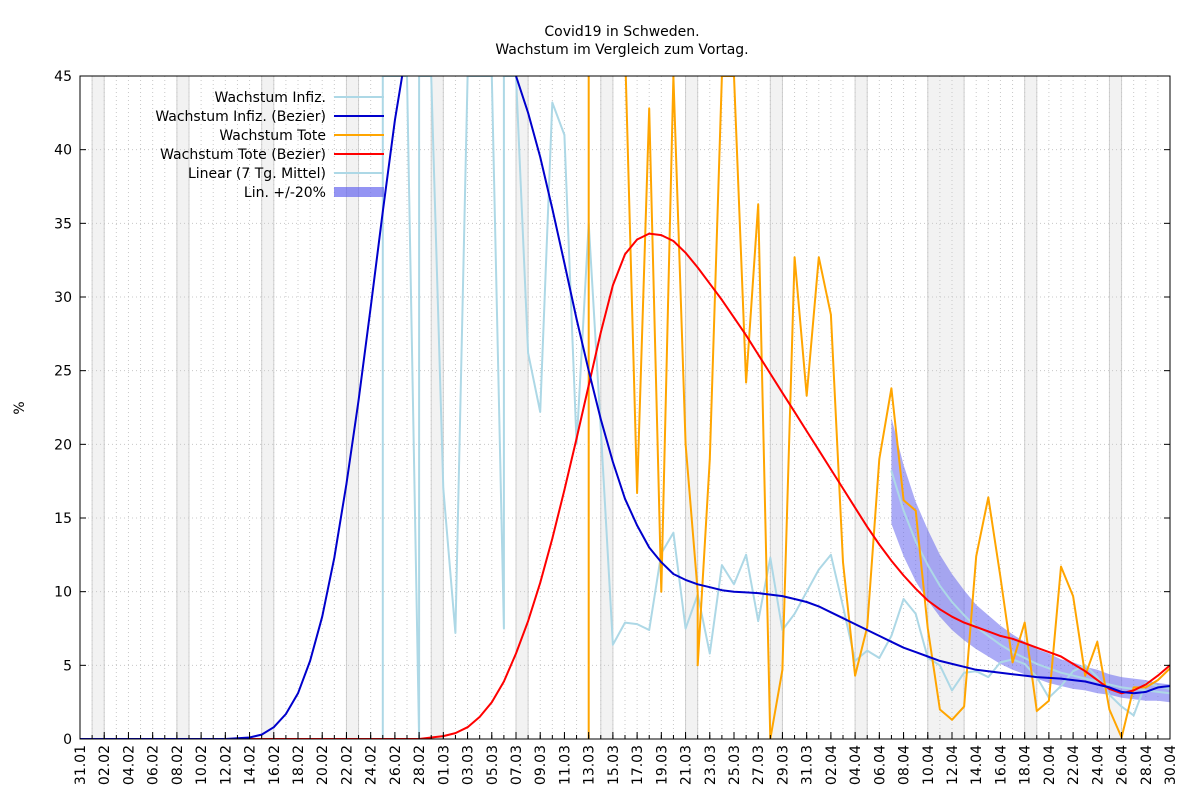 The width and height of the screenshot is (1200, 800). I want to click on x-tick-label: 06.02, so click(154, 765).